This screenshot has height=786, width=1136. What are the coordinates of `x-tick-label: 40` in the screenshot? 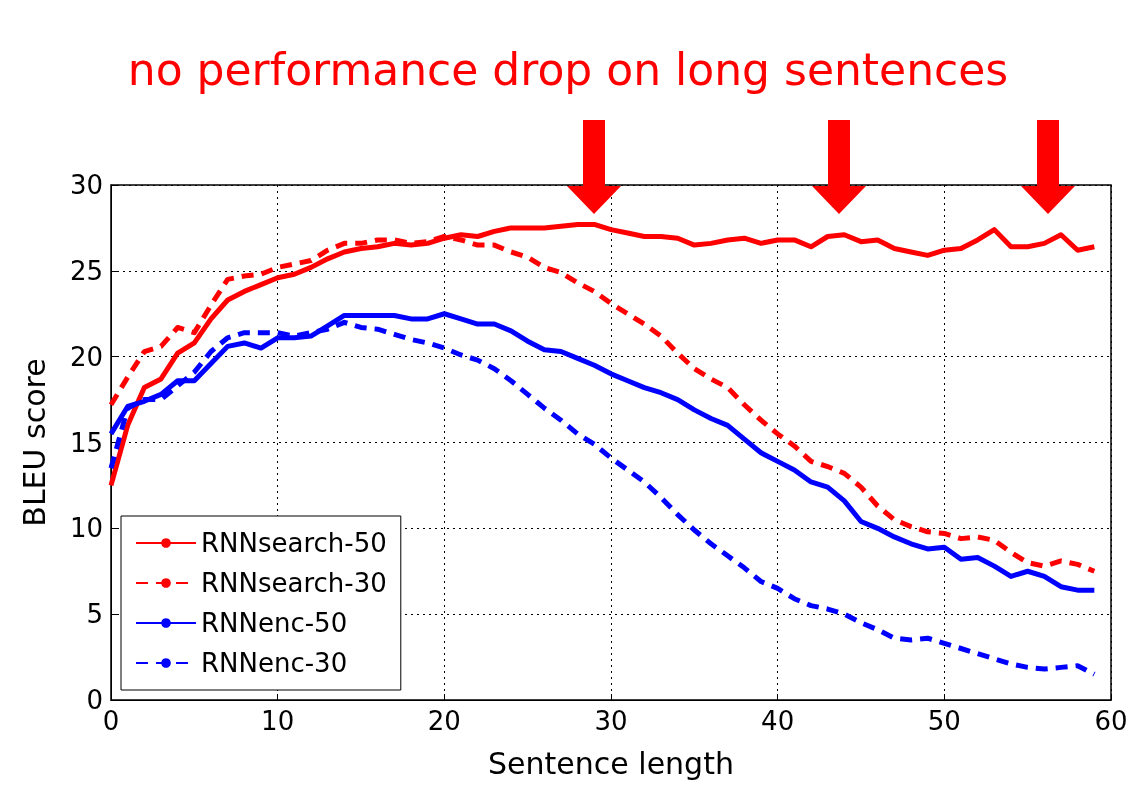 It's located at (778, 721).